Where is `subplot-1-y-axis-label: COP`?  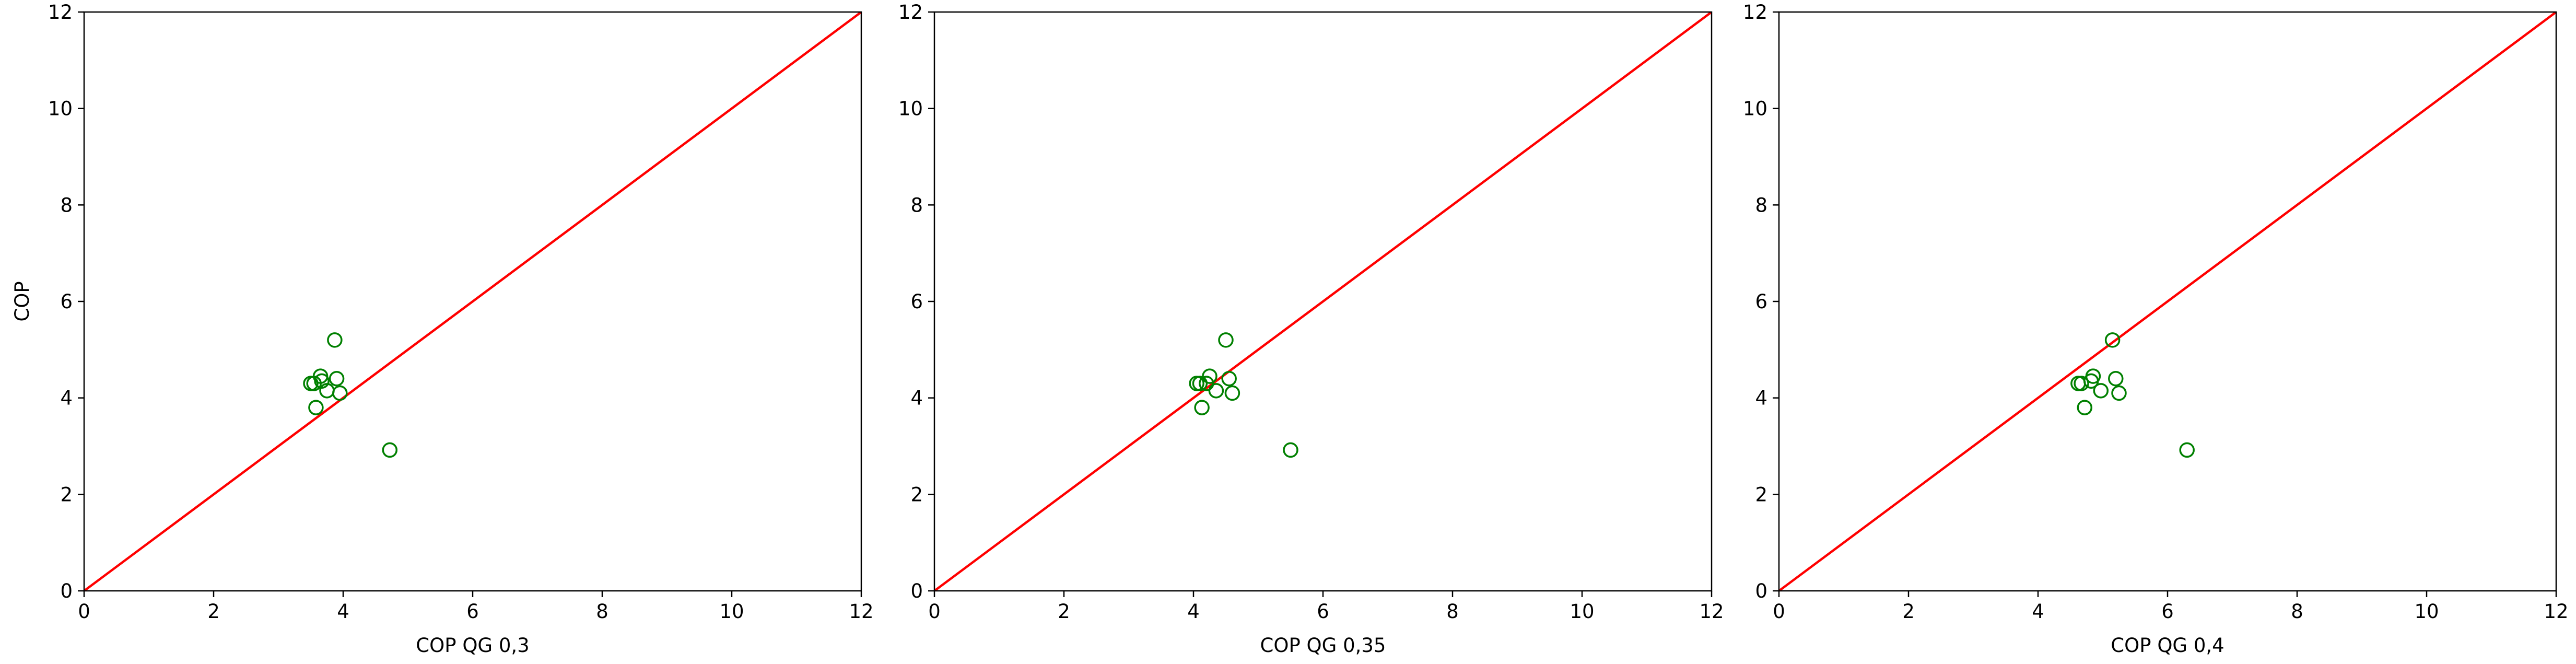 subplot-1-y-axis-label: COP is located at coordinates (22, 301).